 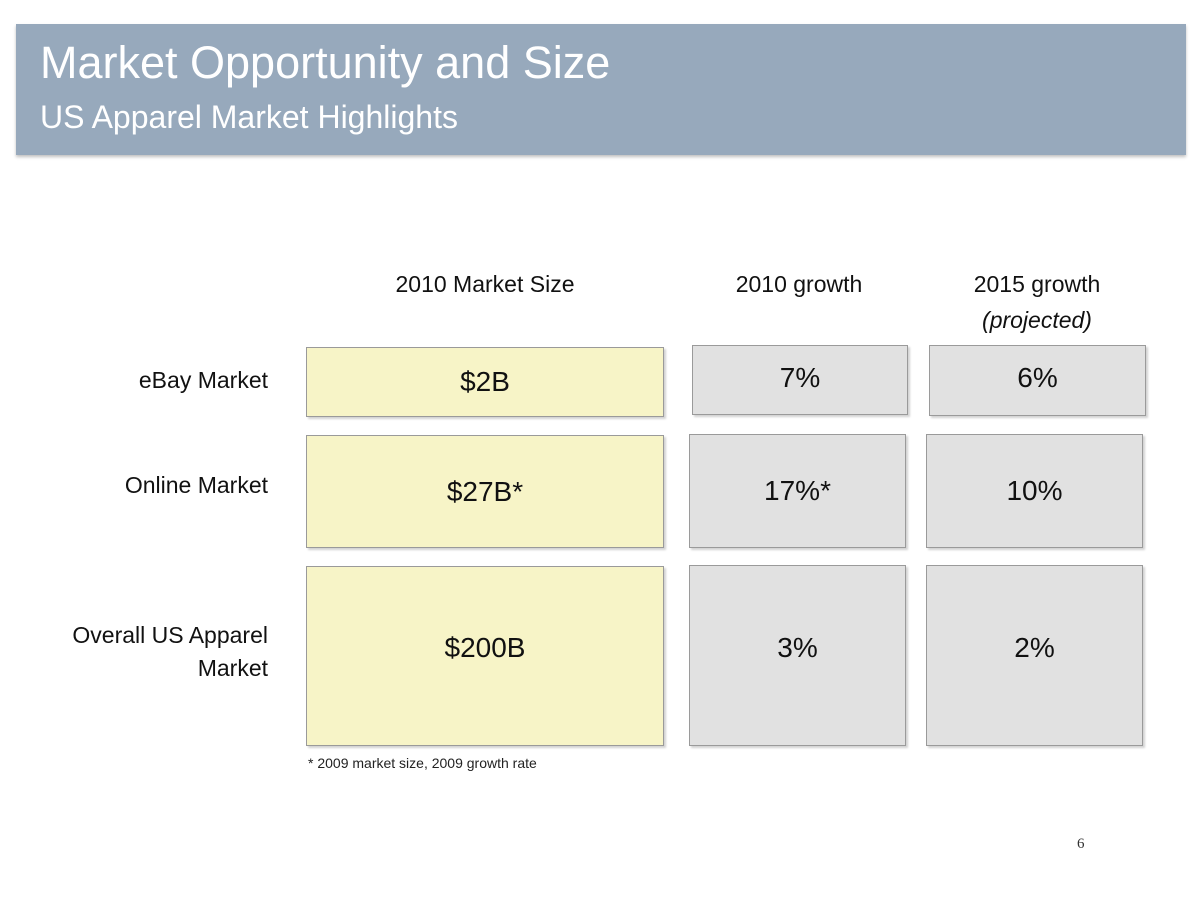 What do you see at coordinates (422, 763) in the screenshot?
I see `footnote: * 2009 market size, 2009 growth rate` at bounding box center [422, 763].